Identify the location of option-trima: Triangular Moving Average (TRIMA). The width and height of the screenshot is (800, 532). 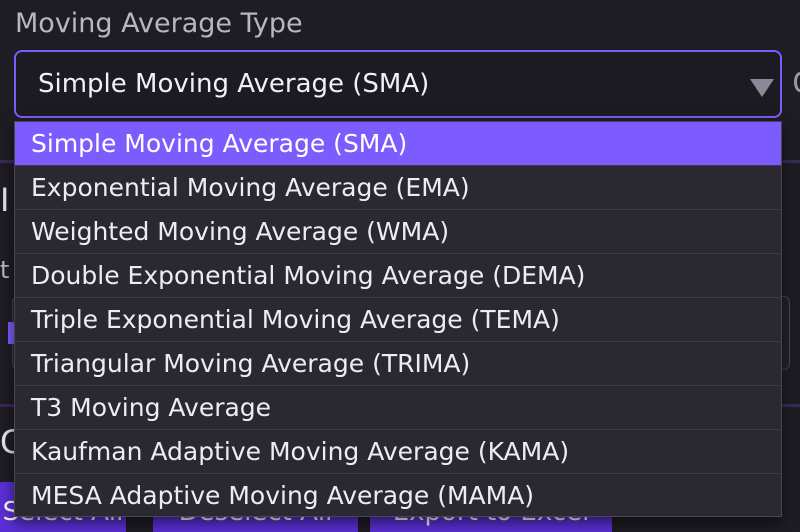
(398, 364).